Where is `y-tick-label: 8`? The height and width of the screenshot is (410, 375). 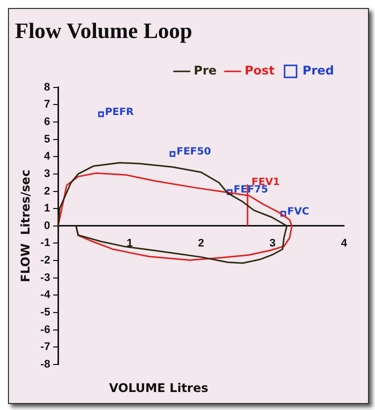
y-tick-label: 8 is located at coordinates (47, 87).